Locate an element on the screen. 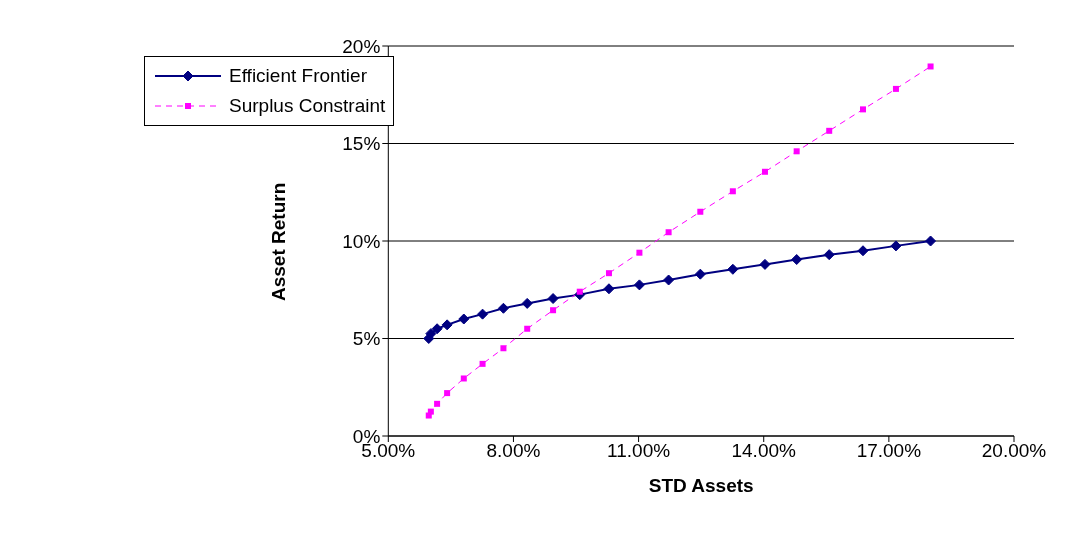 The width and height of the screenshot is (1086, 534). legend-label: Efficient Frontier is located at coordinates (298, 76).